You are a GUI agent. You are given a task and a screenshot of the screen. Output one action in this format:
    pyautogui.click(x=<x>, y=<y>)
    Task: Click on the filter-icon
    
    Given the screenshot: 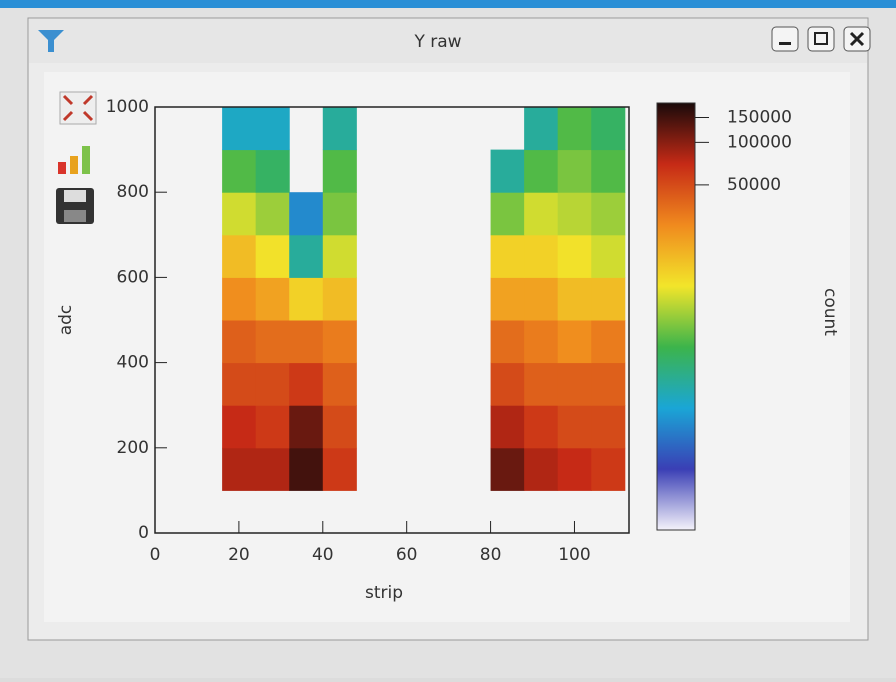 What is the action you would take?
    pyautogui.click(x=51, y=41)
    